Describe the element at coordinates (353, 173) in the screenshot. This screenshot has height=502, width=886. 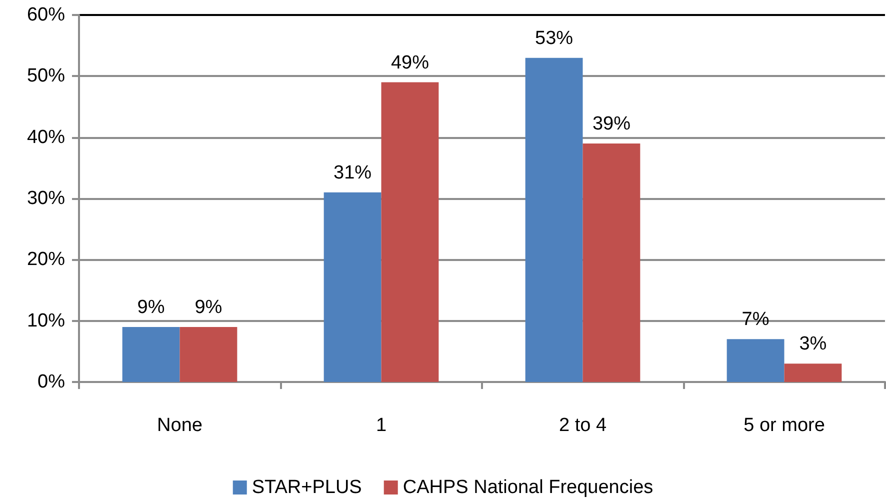
I see `data-label: 31%` at that location.